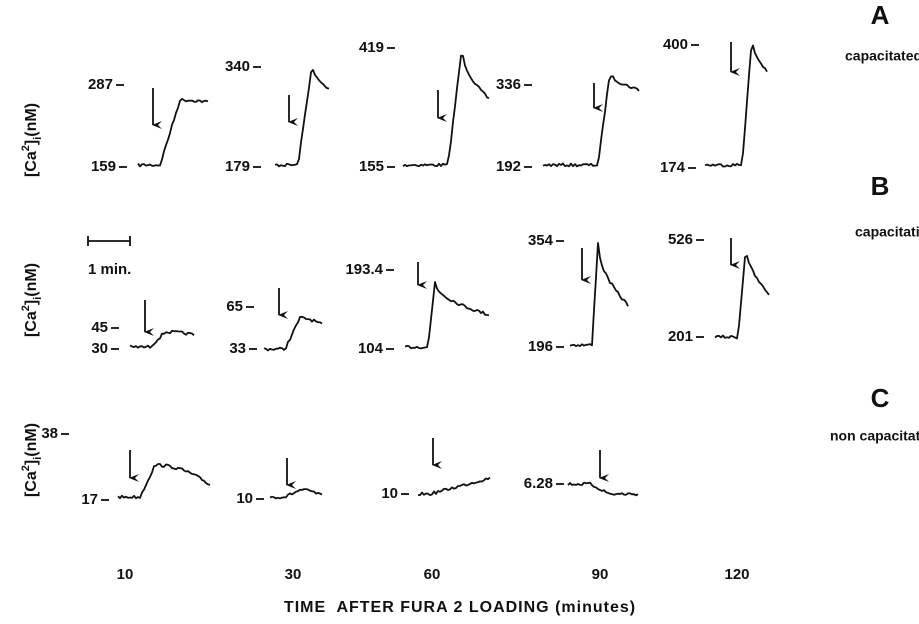 Image resolution: width=919 pixels, height=624 pixels. Describe the element at coordinates (371, 47) in the screenshot. I see `high-label: 419` at that location.